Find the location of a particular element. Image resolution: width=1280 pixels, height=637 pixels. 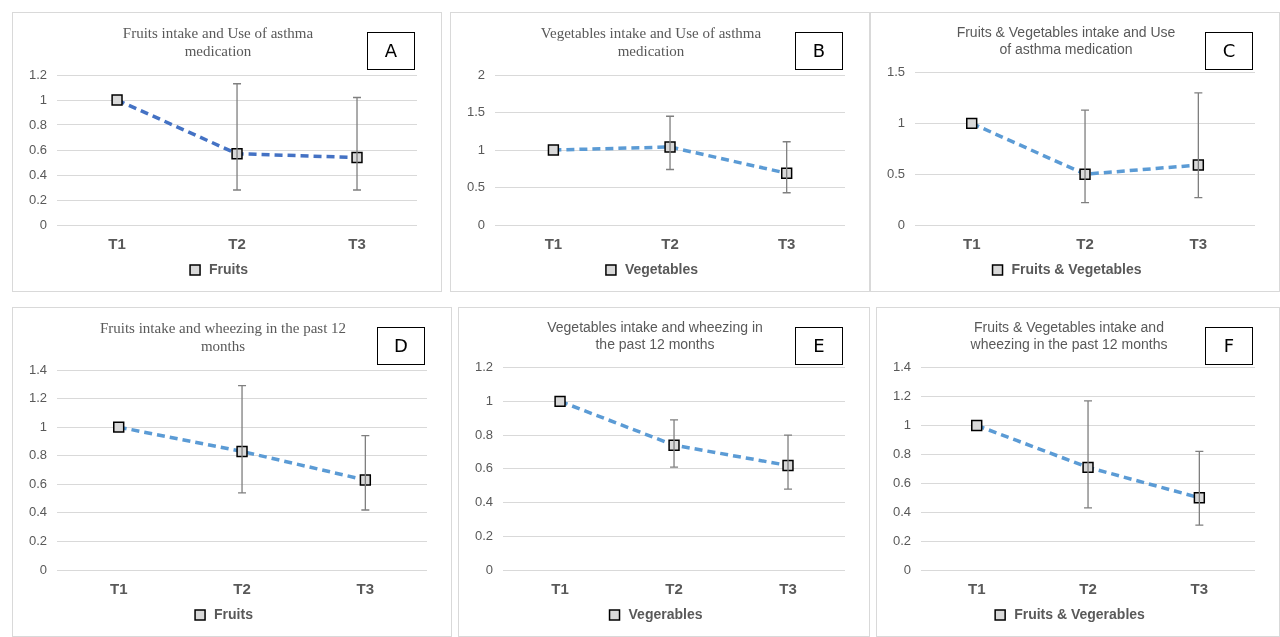

legend-label: Fruits & Vegerables is located at coordinates (1080, 613).